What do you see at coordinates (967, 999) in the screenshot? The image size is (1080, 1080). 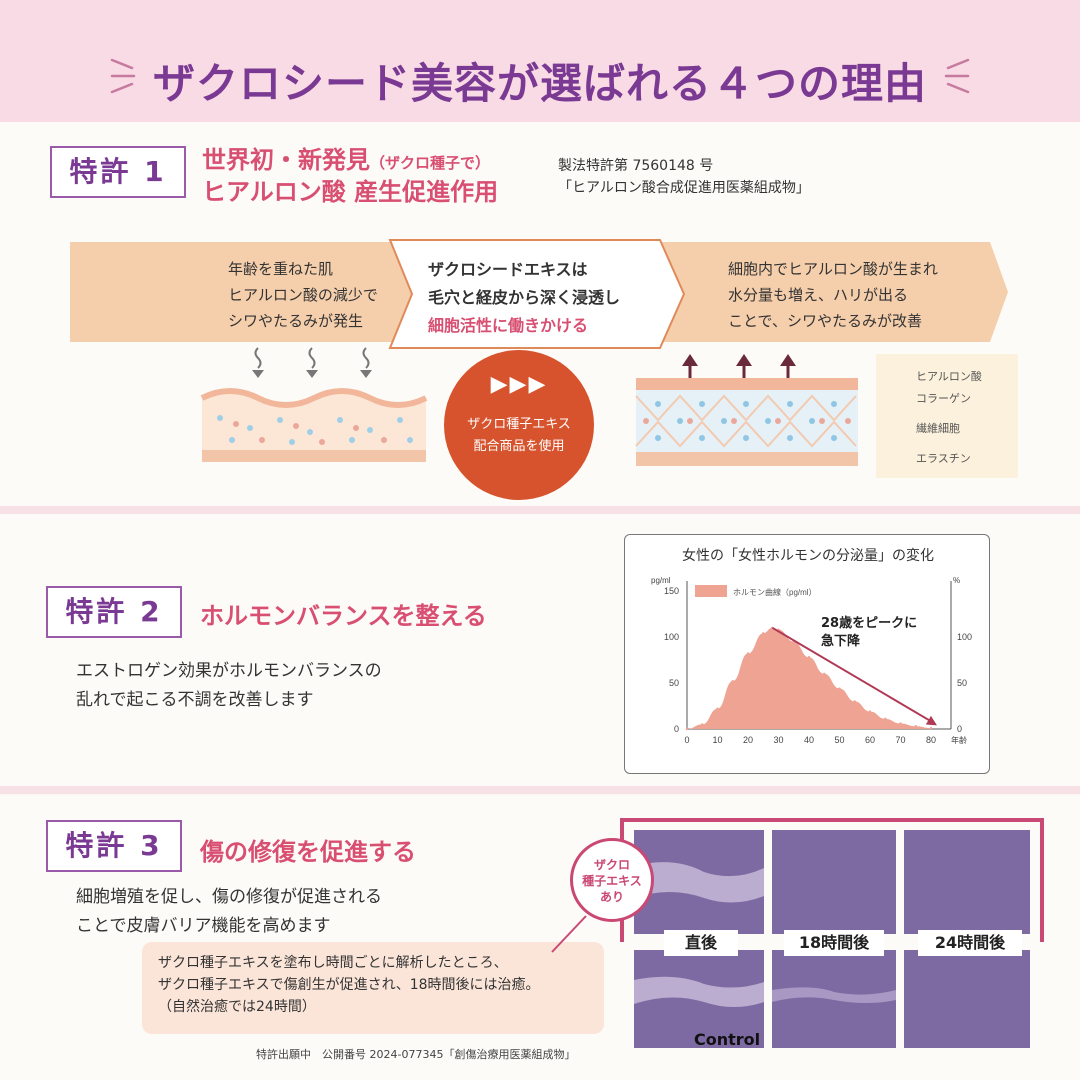 I see `micrograph-control-24h` at bounding box center [967, 999].